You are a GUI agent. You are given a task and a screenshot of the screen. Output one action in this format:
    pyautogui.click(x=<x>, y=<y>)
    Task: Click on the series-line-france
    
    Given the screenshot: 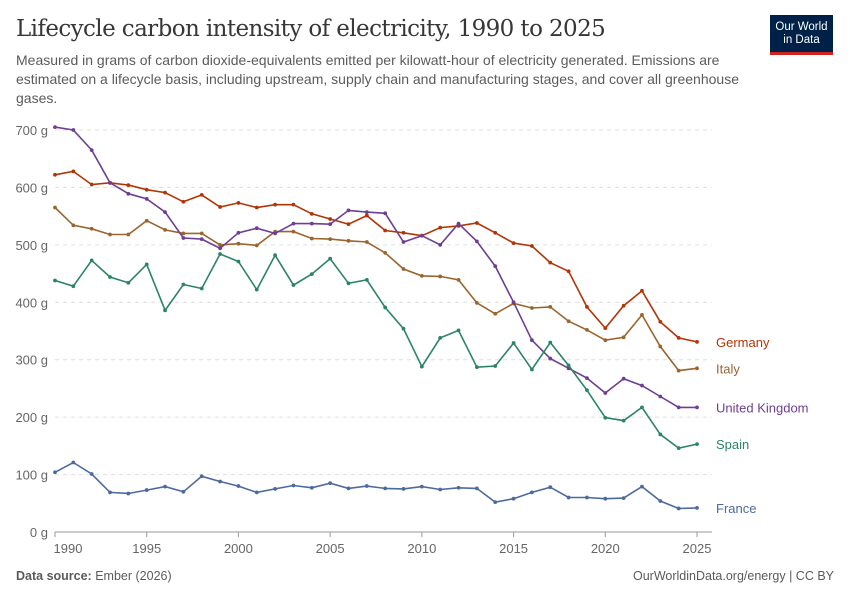 What is the action you would take?
    pyautogui.click(x=376, y=485)
    